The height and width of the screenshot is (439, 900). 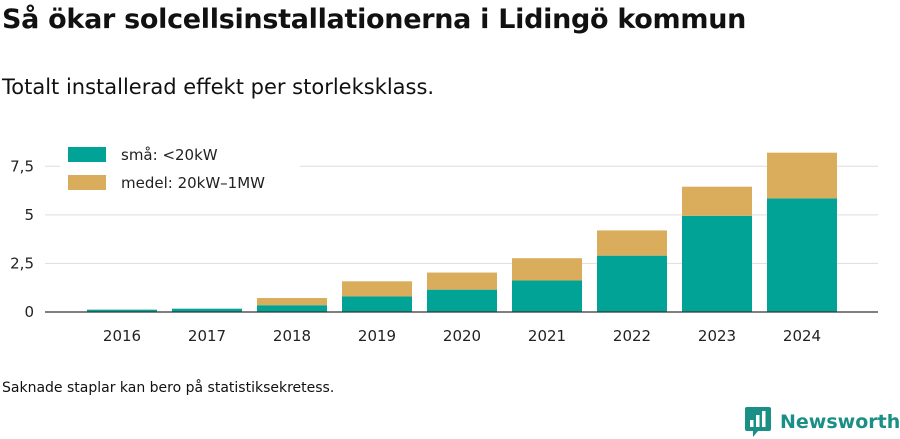 What do you see at coordinates (169, 155) in the screenshot?
I see `legend-label: små: <20kW` at bounding box center [169, 155].